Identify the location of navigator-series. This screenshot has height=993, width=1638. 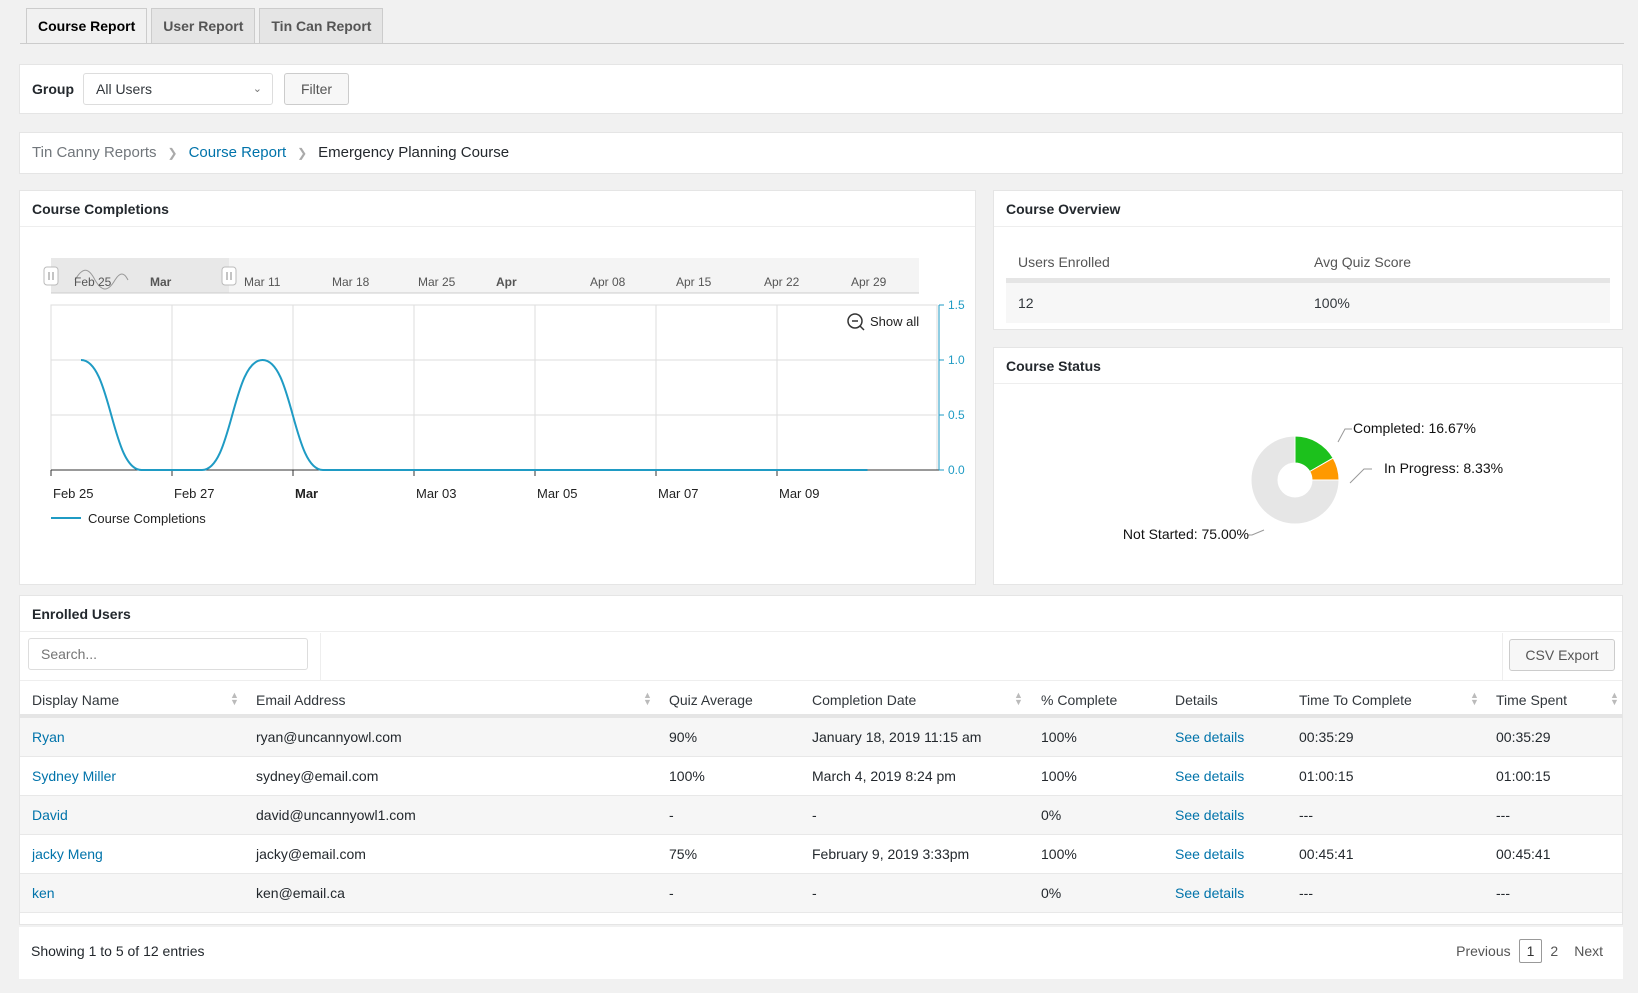
(101, 279).